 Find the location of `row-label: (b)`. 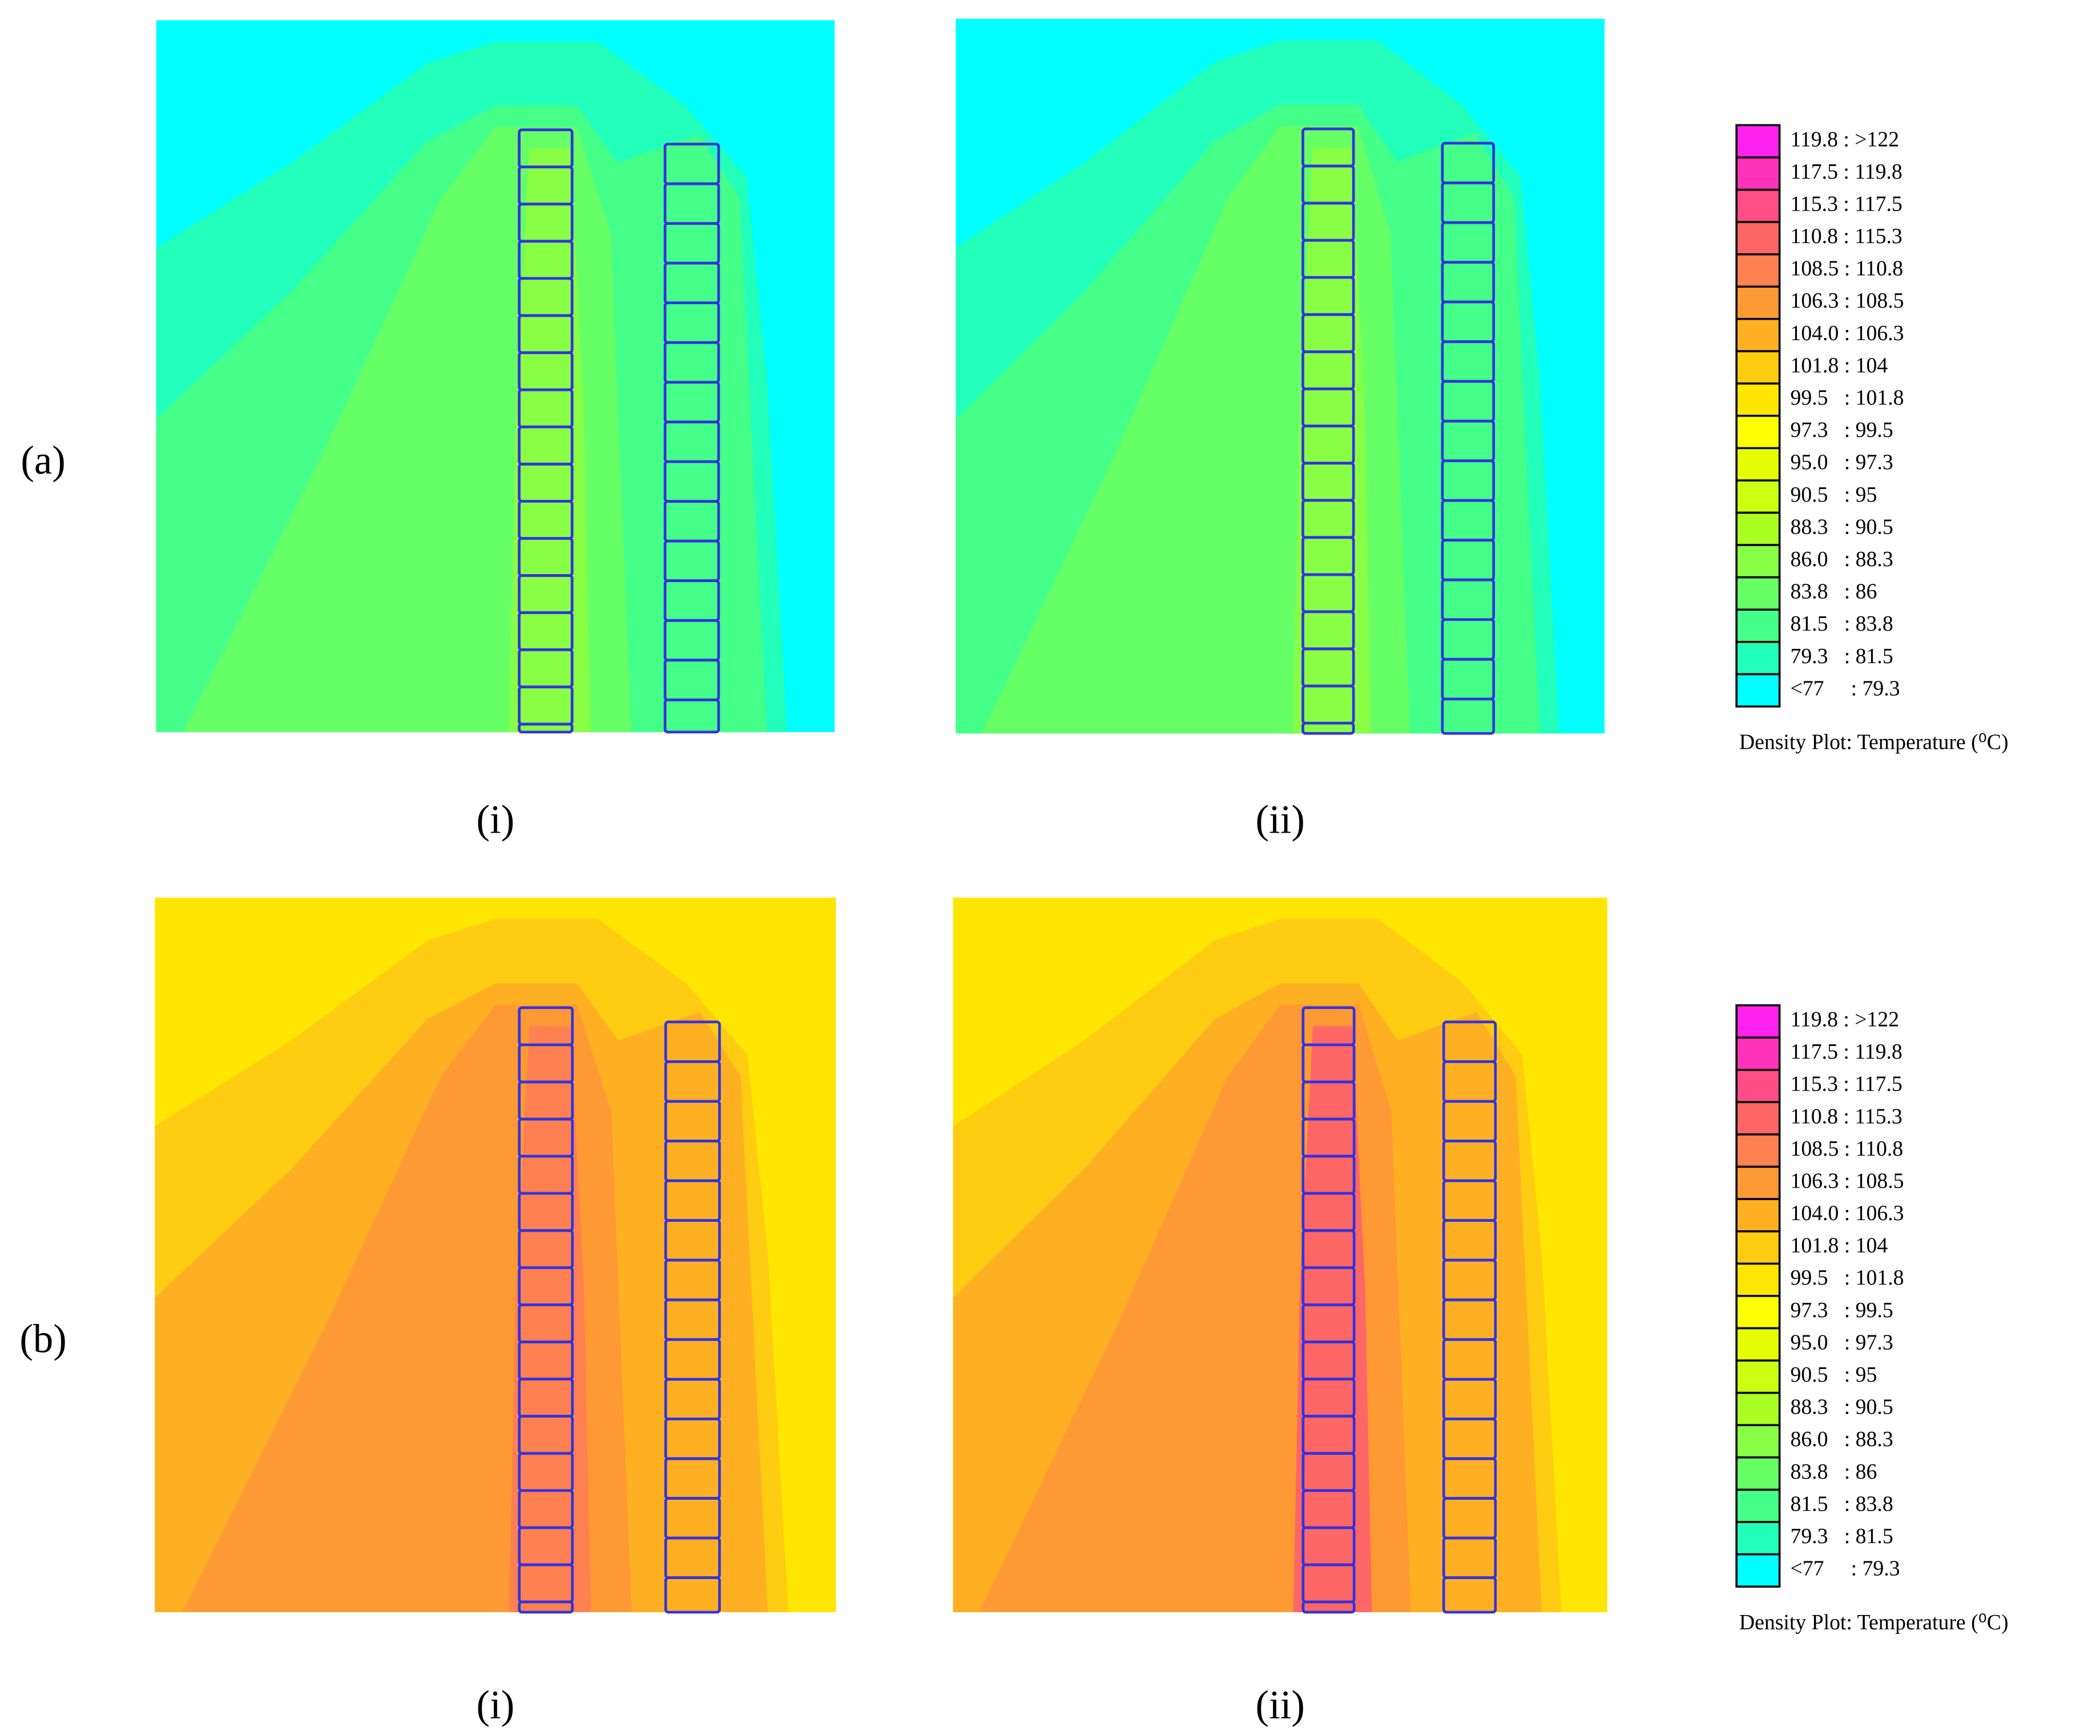

row-label: (b) is located at coordinates (42, 1339).